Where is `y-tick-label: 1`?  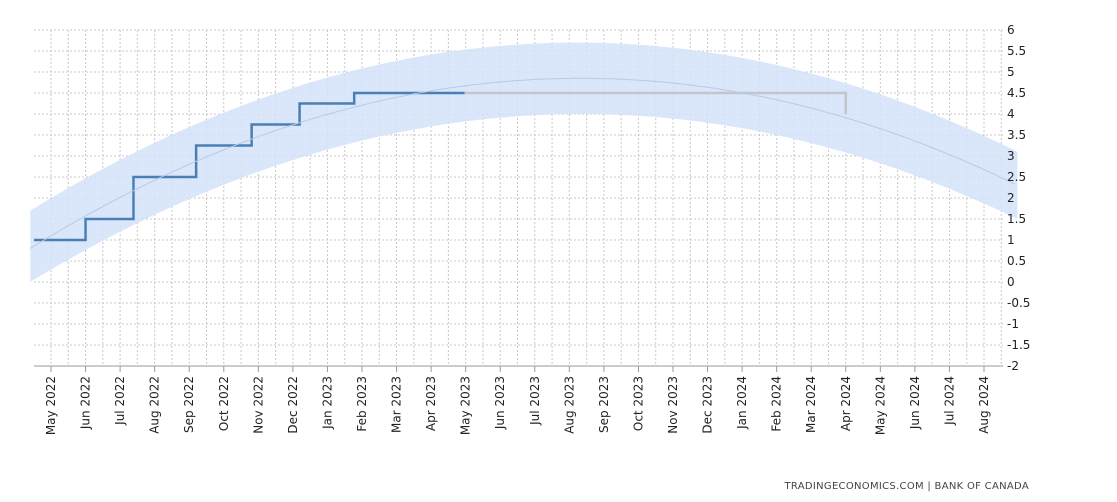
y-tick-label: 1 is located at coordinates (1011, 240).